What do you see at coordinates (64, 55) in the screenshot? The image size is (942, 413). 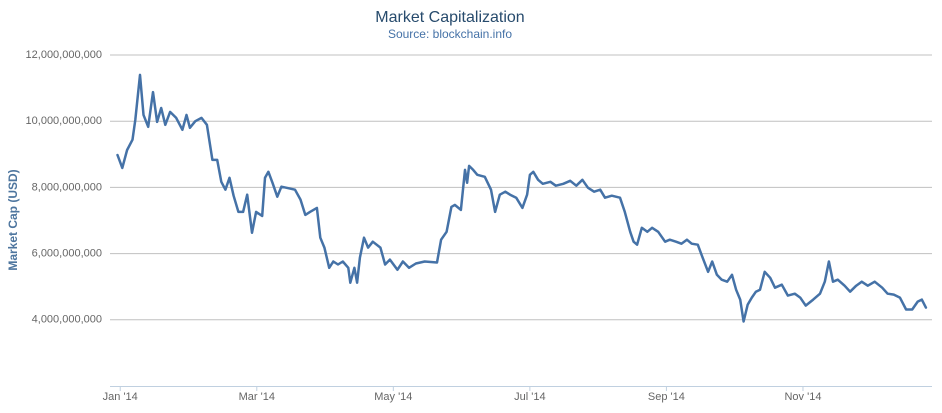 I see `y-tick-label: 12,000,000,000` at bounding box center [64, 55].